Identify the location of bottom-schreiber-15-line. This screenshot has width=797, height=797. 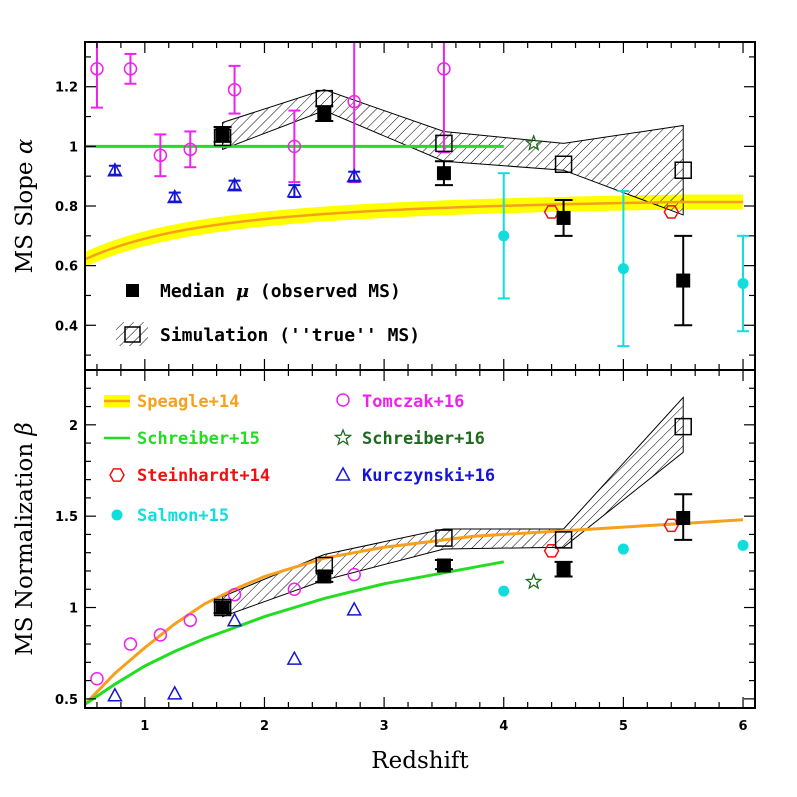
(295, 633).